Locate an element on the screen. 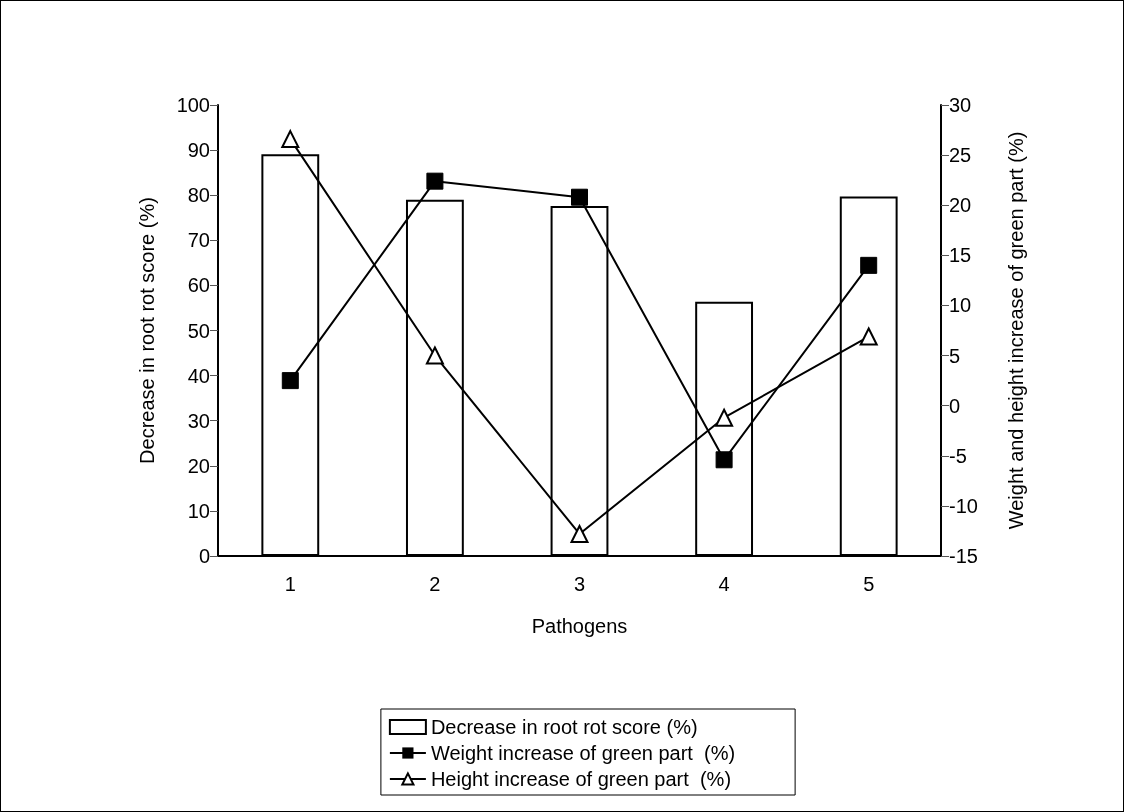 The height and width of the screenshot is (812, 1124). y-tick-label: 70 is located at coordinates (198, 240).